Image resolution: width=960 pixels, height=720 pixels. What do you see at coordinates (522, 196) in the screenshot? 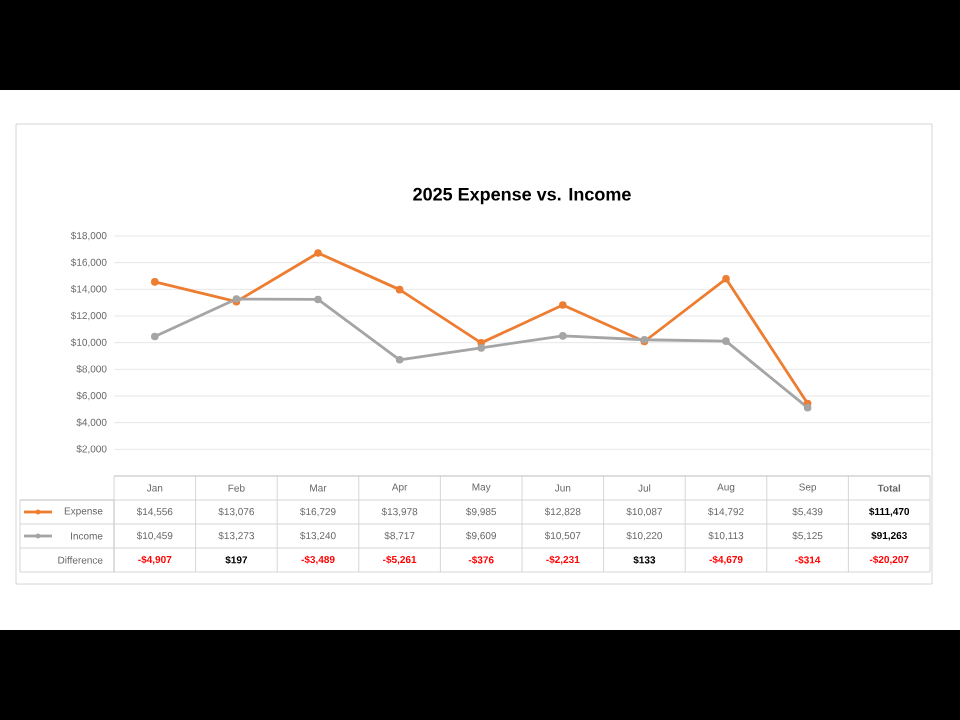
I see `chart-title: 2025 Expense vs. Income` at bounding box center [522, 196].